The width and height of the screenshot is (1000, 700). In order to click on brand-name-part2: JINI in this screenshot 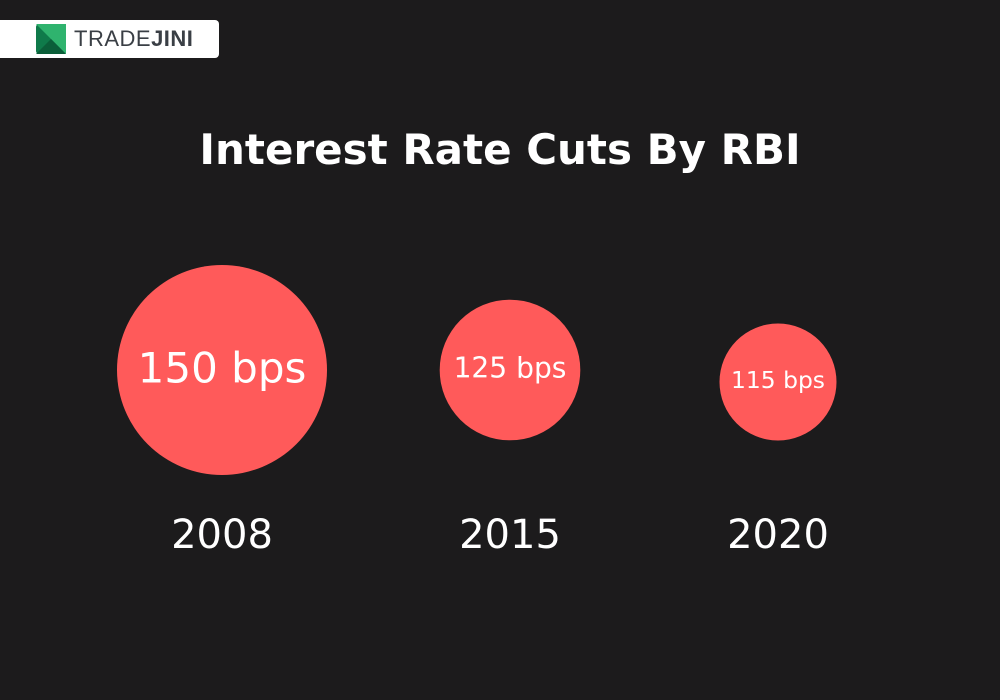, I will do `click(172, 38)`.